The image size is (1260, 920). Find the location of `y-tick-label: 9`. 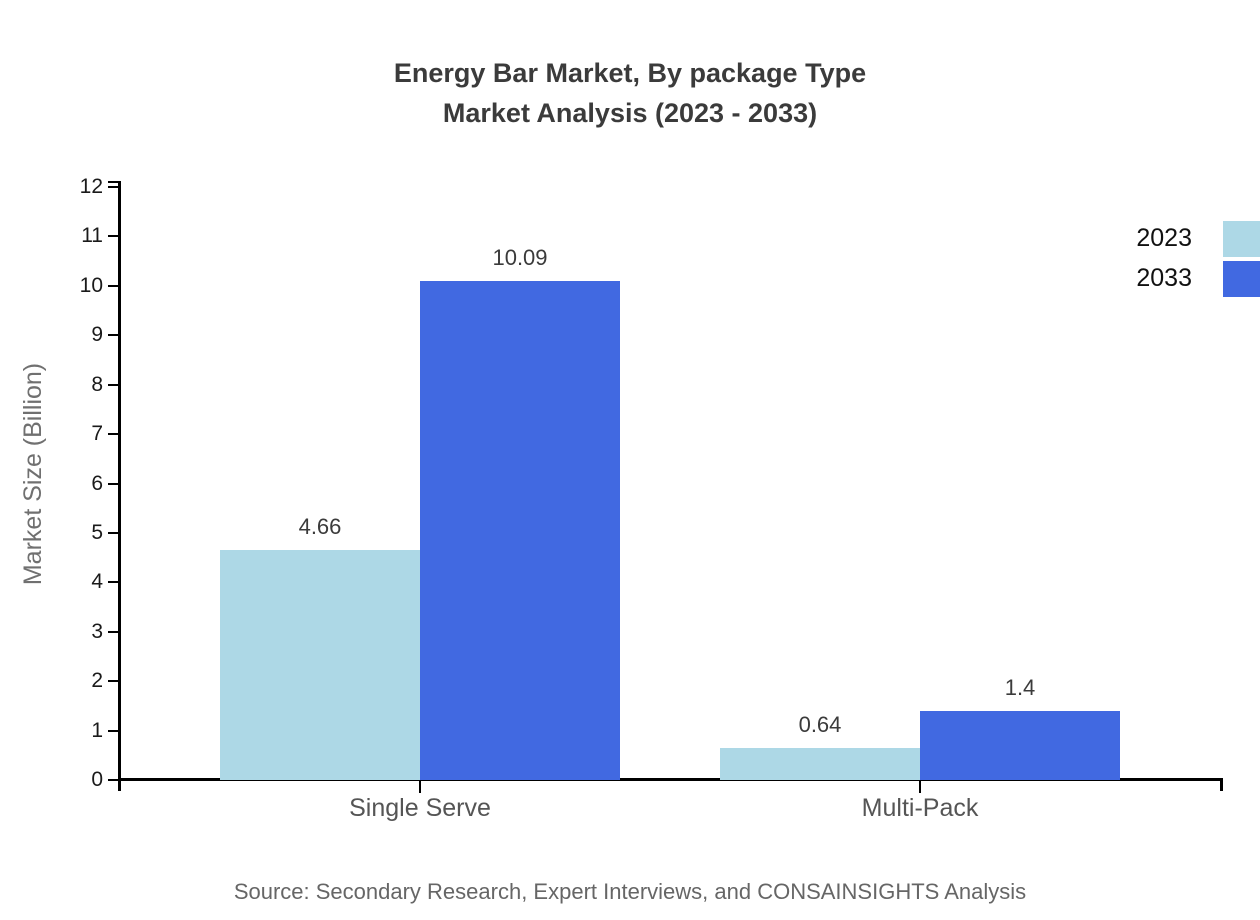

y-tick-label: 9 is located at coordinates (97, 334).